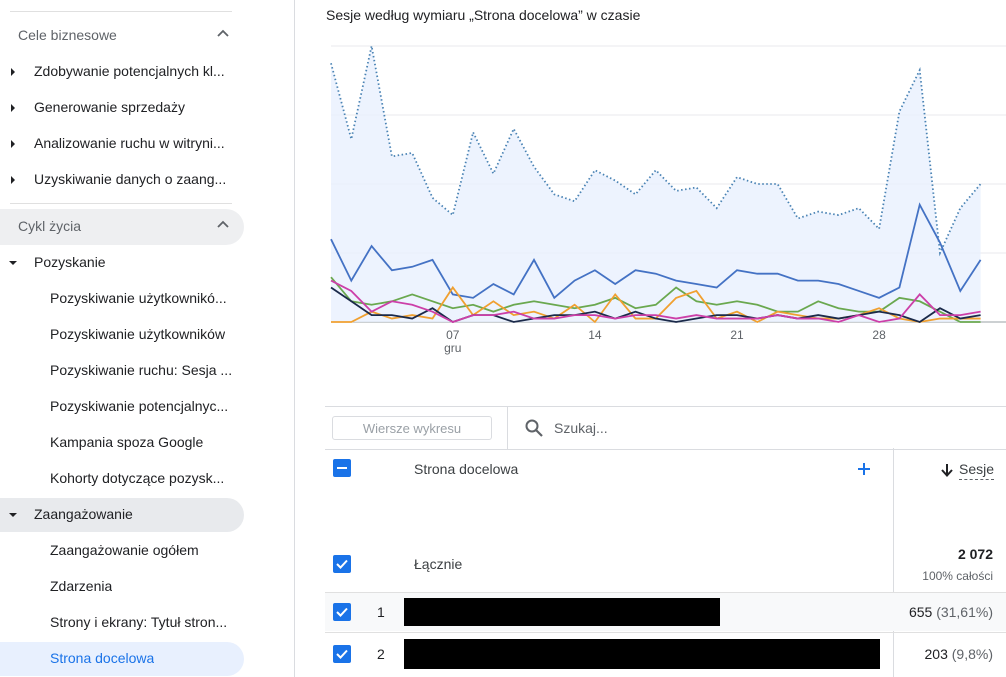 The width and height of the screenshot is (1006, 677). Describe the element at coordinates (879, 335) in the screenshot. I see `x-tick-label: 28` at that location.